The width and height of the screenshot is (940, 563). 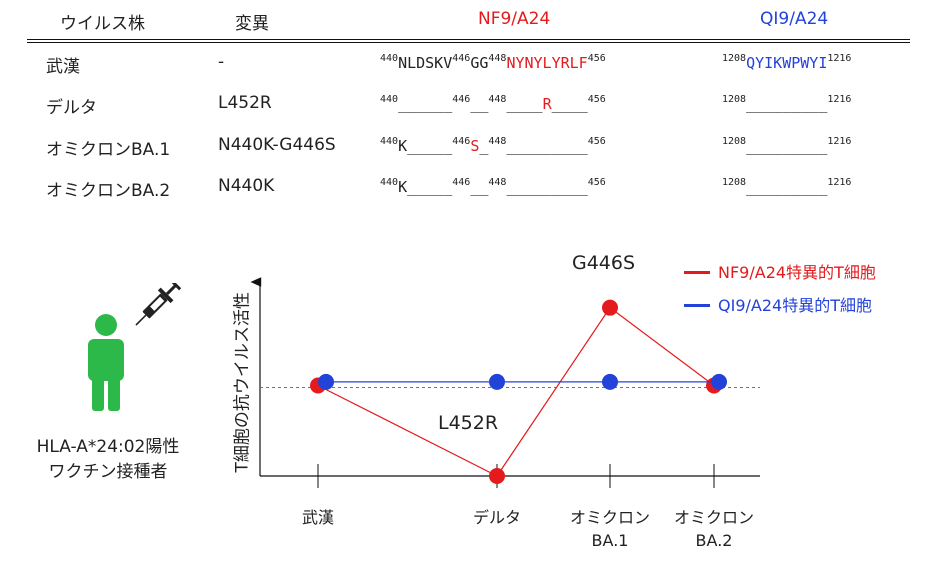 What do you see at coordinates (63, 67) in the screenshot?
I see `row-strain-name: 武漢` at bounding box center [63, 67].